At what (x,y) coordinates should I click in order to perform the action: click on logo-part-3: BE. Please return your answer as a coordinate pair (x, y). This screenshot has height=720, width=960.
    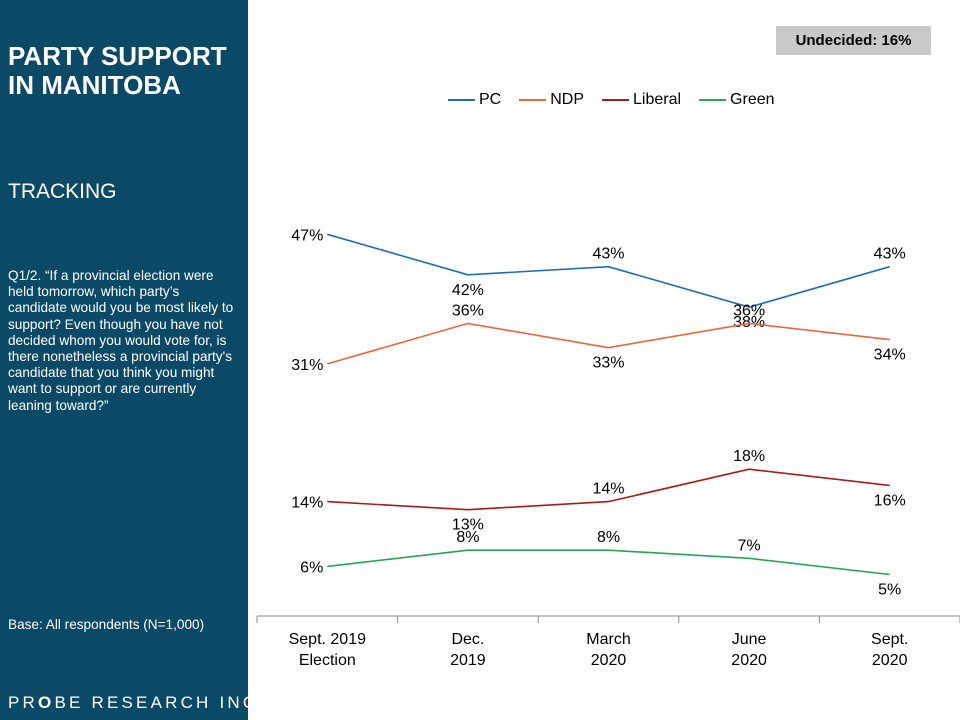
    Looking at the image, I should click on (69, 702).